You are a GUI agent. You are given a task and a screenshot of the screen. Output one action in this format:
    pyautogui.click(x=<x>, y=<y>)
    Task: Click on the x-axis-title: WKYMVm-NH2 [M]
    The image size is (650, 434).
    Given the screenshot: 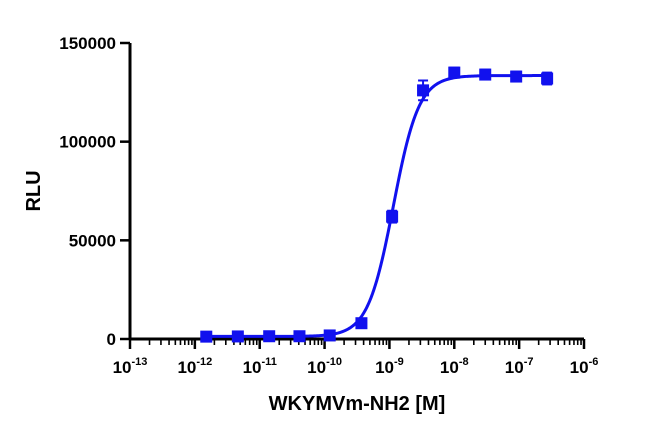 What is the action you would take?
    pyautogui.click(x=357, y=404)
    